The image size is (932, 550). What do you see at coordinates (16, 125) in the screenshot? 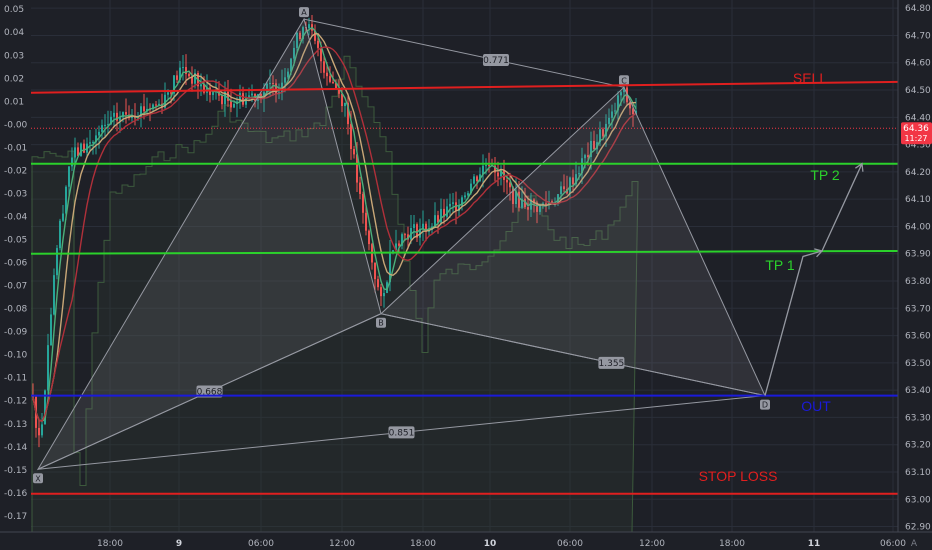
I see `left-tick: -0.00` at bounding box center [16, 125].